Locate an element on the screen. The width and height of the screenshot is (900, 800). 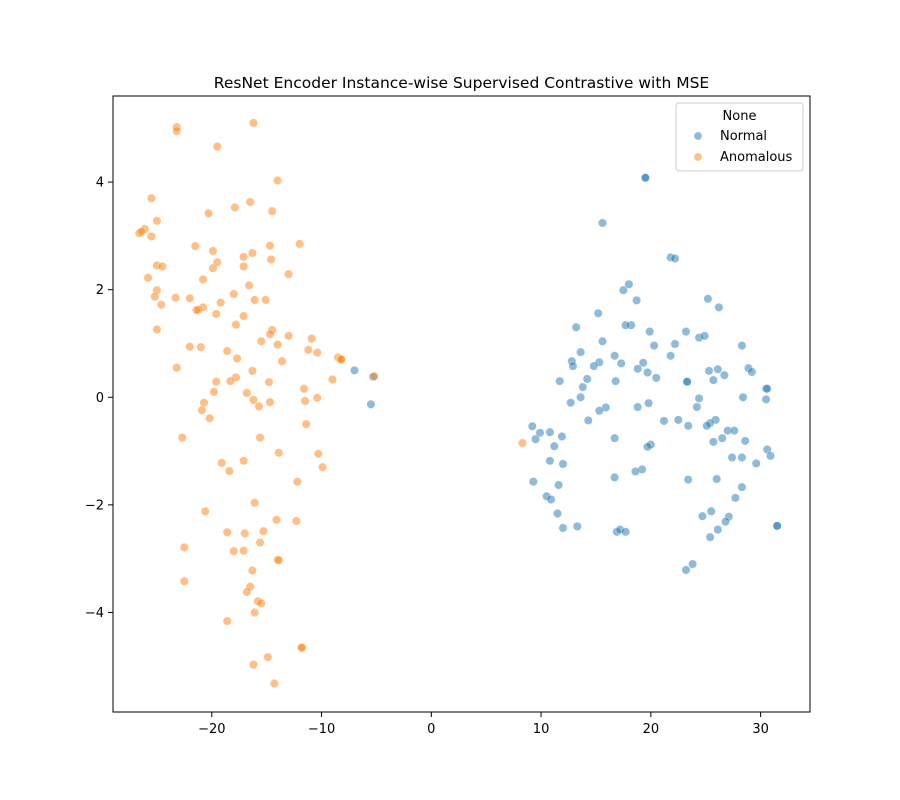
legend-label-normal: Normal is located at coordinates (743, 136).